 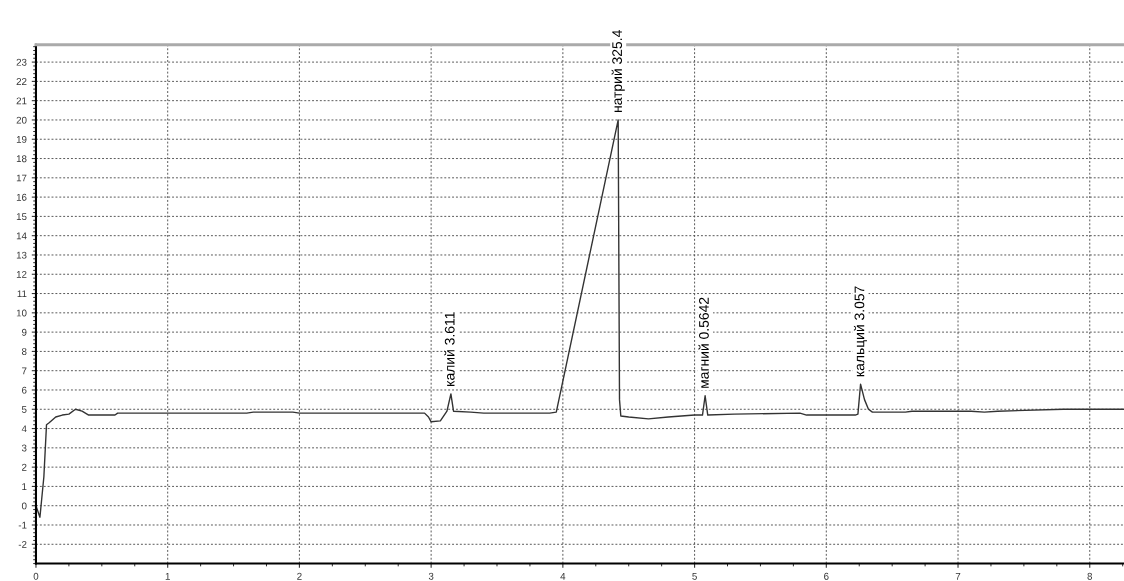 What do you see at coordinates (24, 486) in the screenshot?
I see `y-tick-label: 1` at bounding box center [24, 486].